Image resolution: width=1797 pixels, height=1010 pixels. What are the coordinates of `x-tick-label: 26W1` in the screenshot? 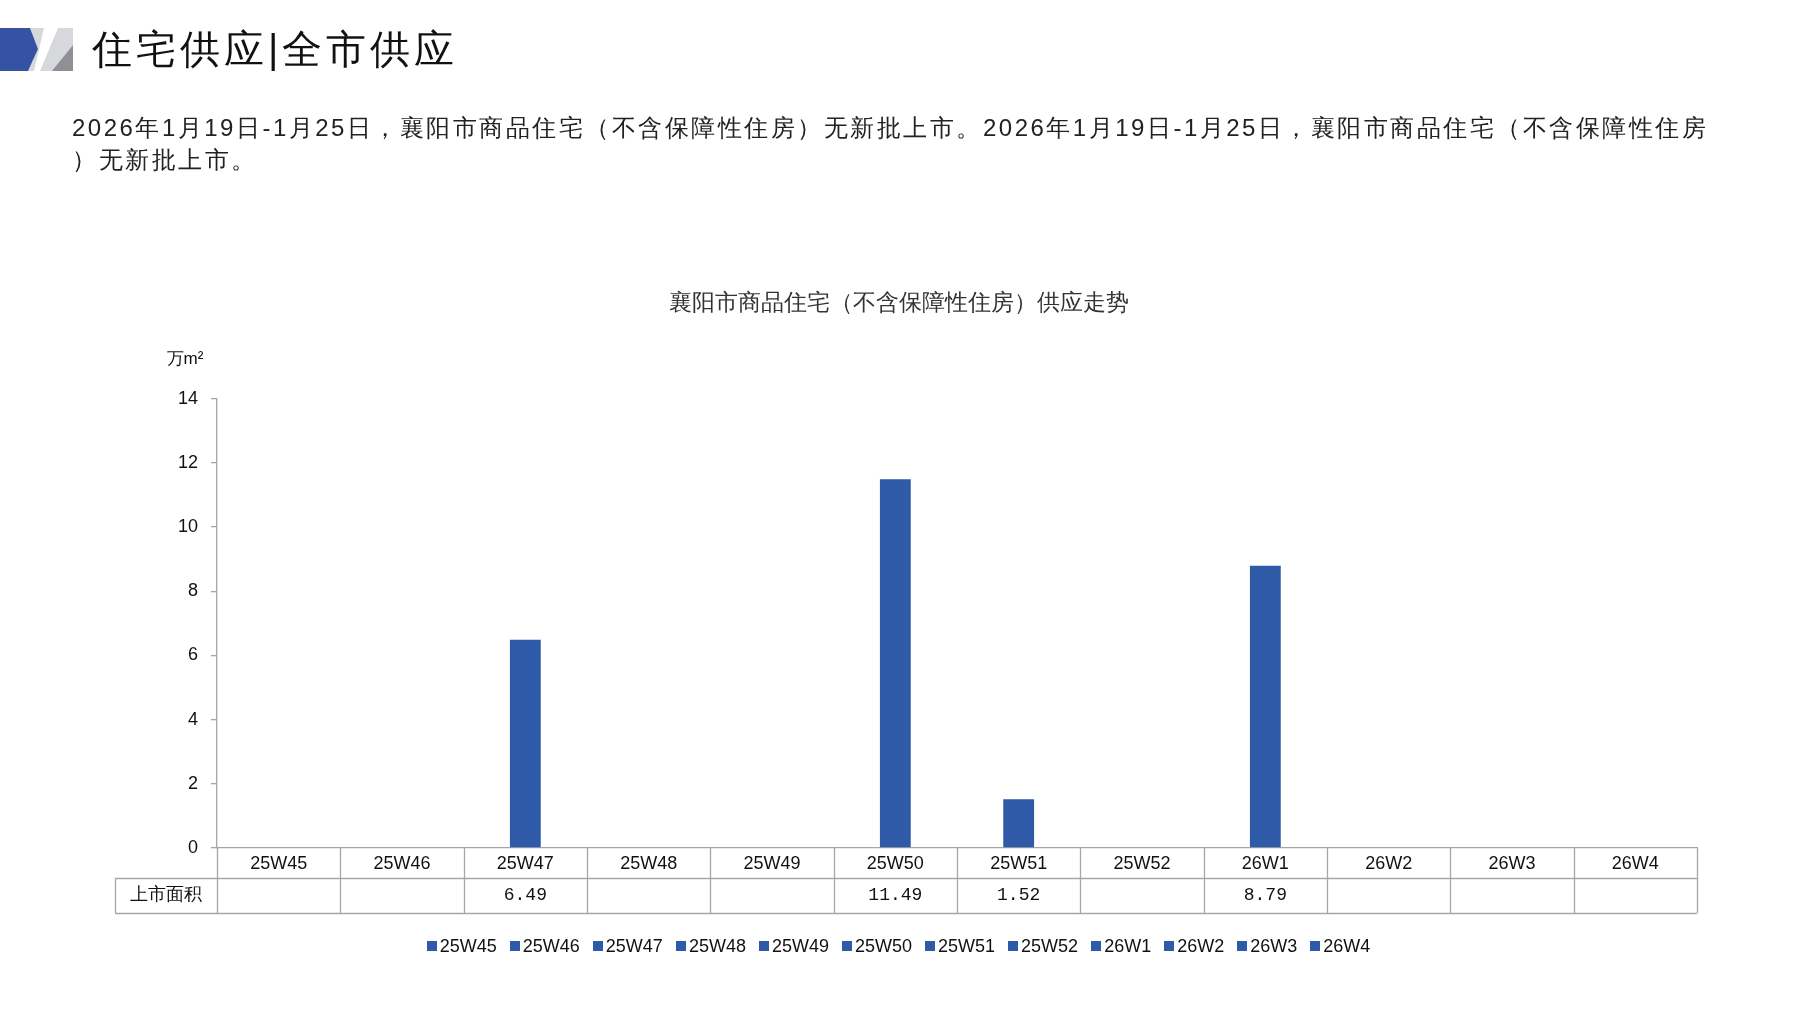 It's located at (1265, 862).